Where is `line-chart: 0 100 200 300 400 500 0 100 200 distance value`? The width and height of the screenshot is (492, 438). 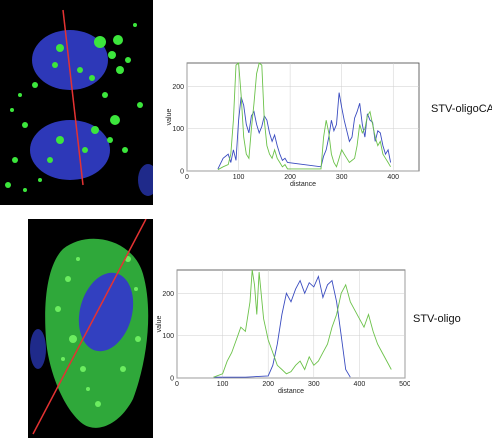
line-chart: 0 100 200 300 400 500 0 100 200 distance value is located at coordinates (283, 332).